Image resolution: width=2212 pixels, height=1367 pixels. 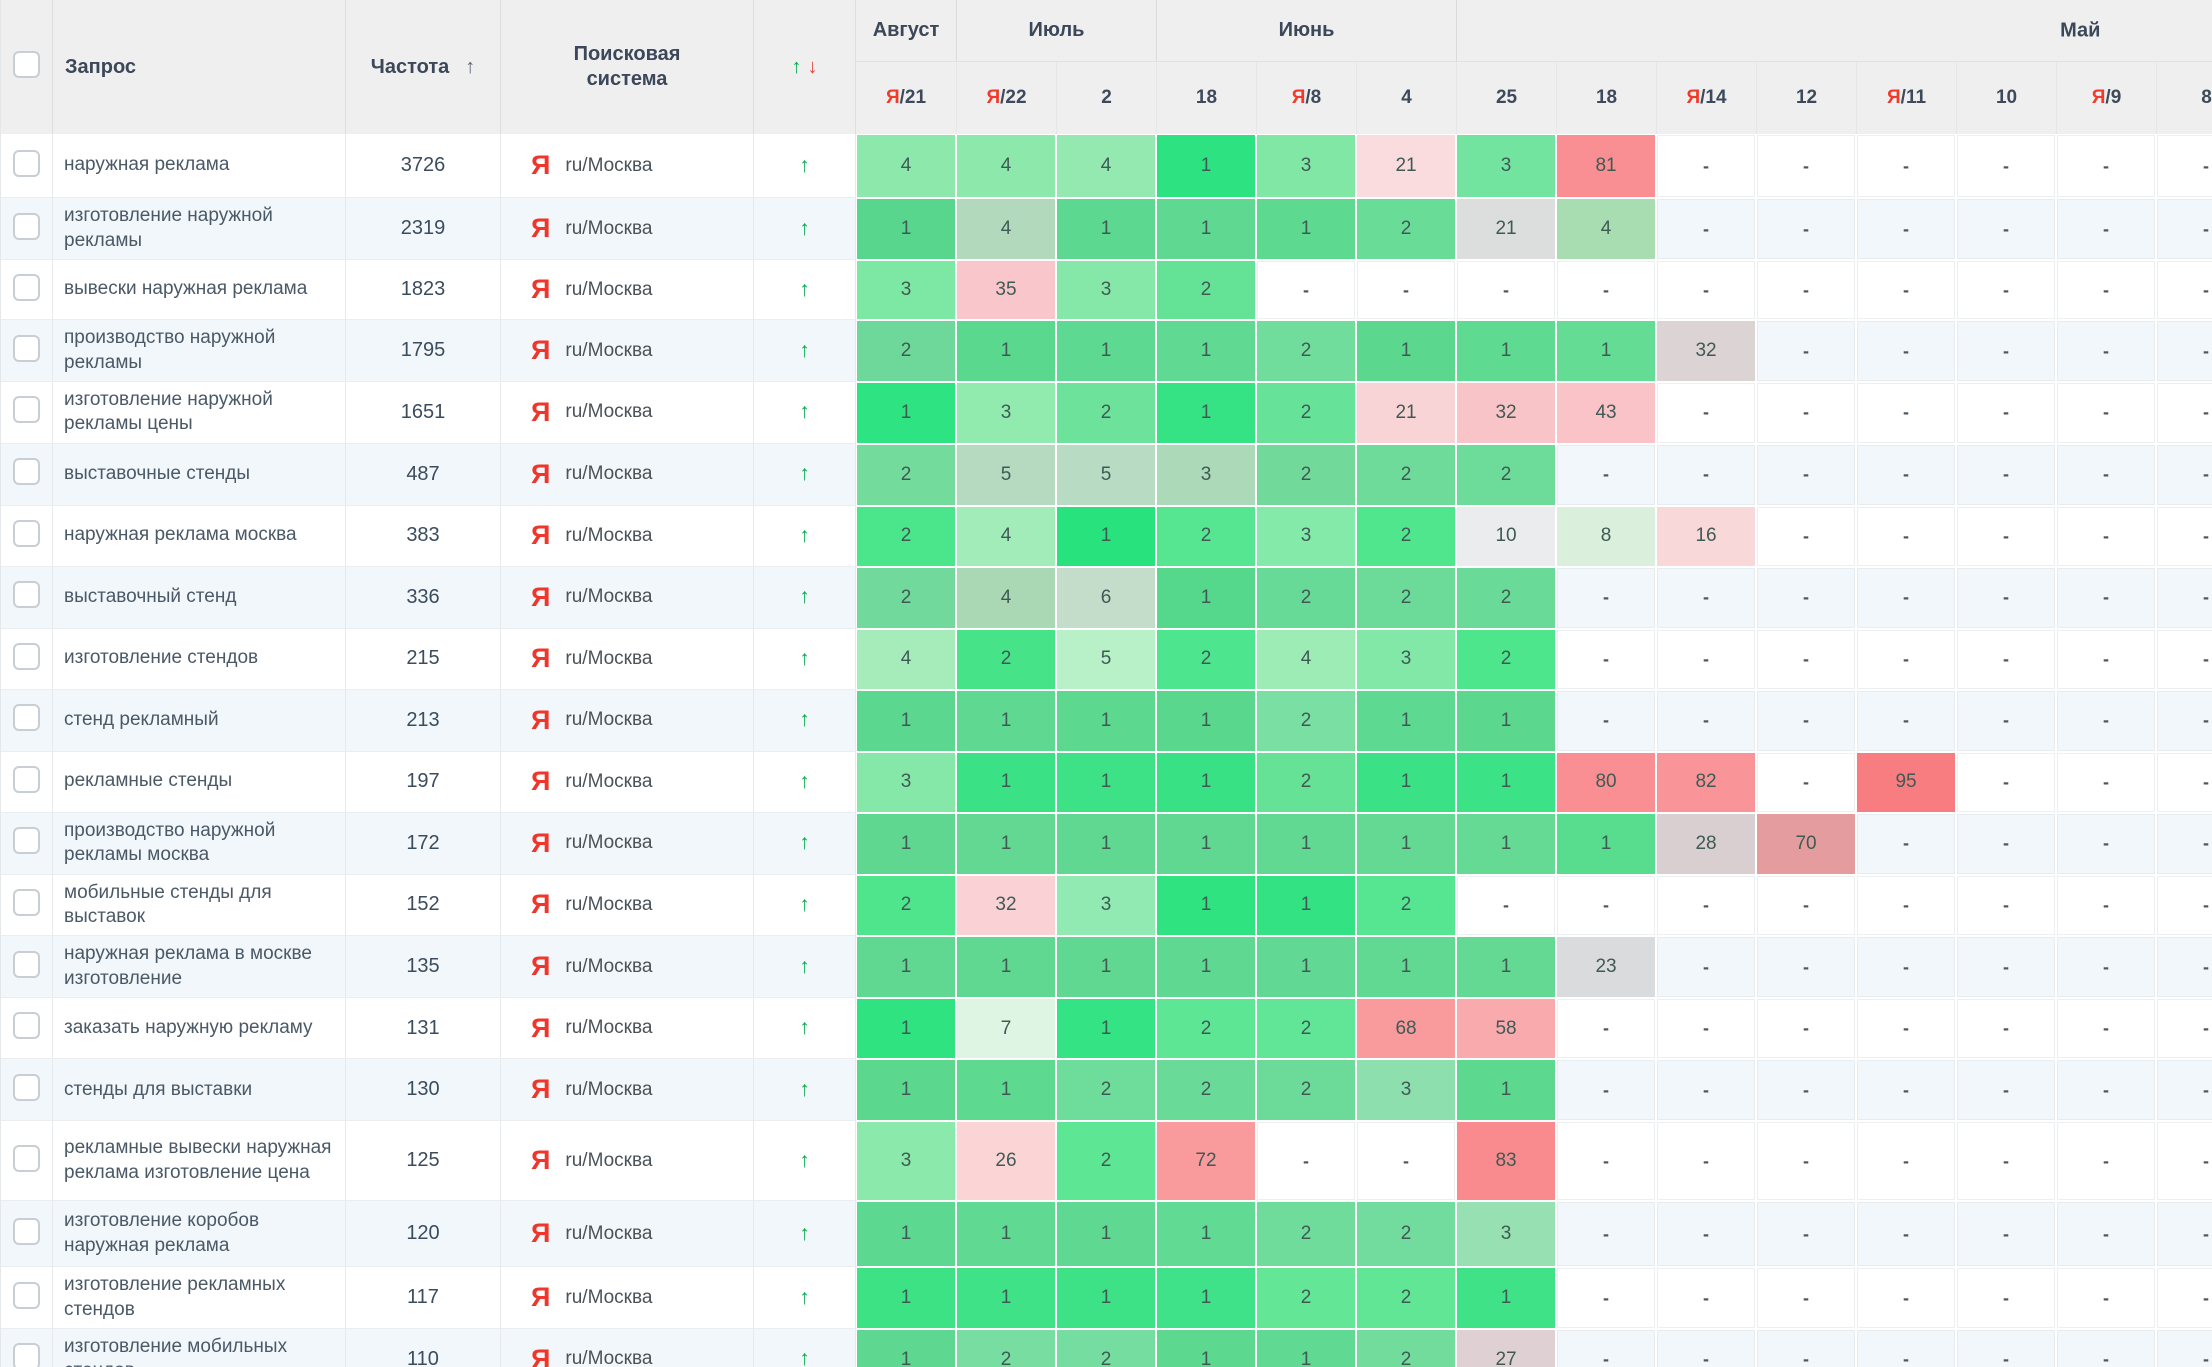 What do you see at coordinates (1706, 98) in the screenshot?
I see `date-column-header: Я/14` at bounding box center [1706, 98].